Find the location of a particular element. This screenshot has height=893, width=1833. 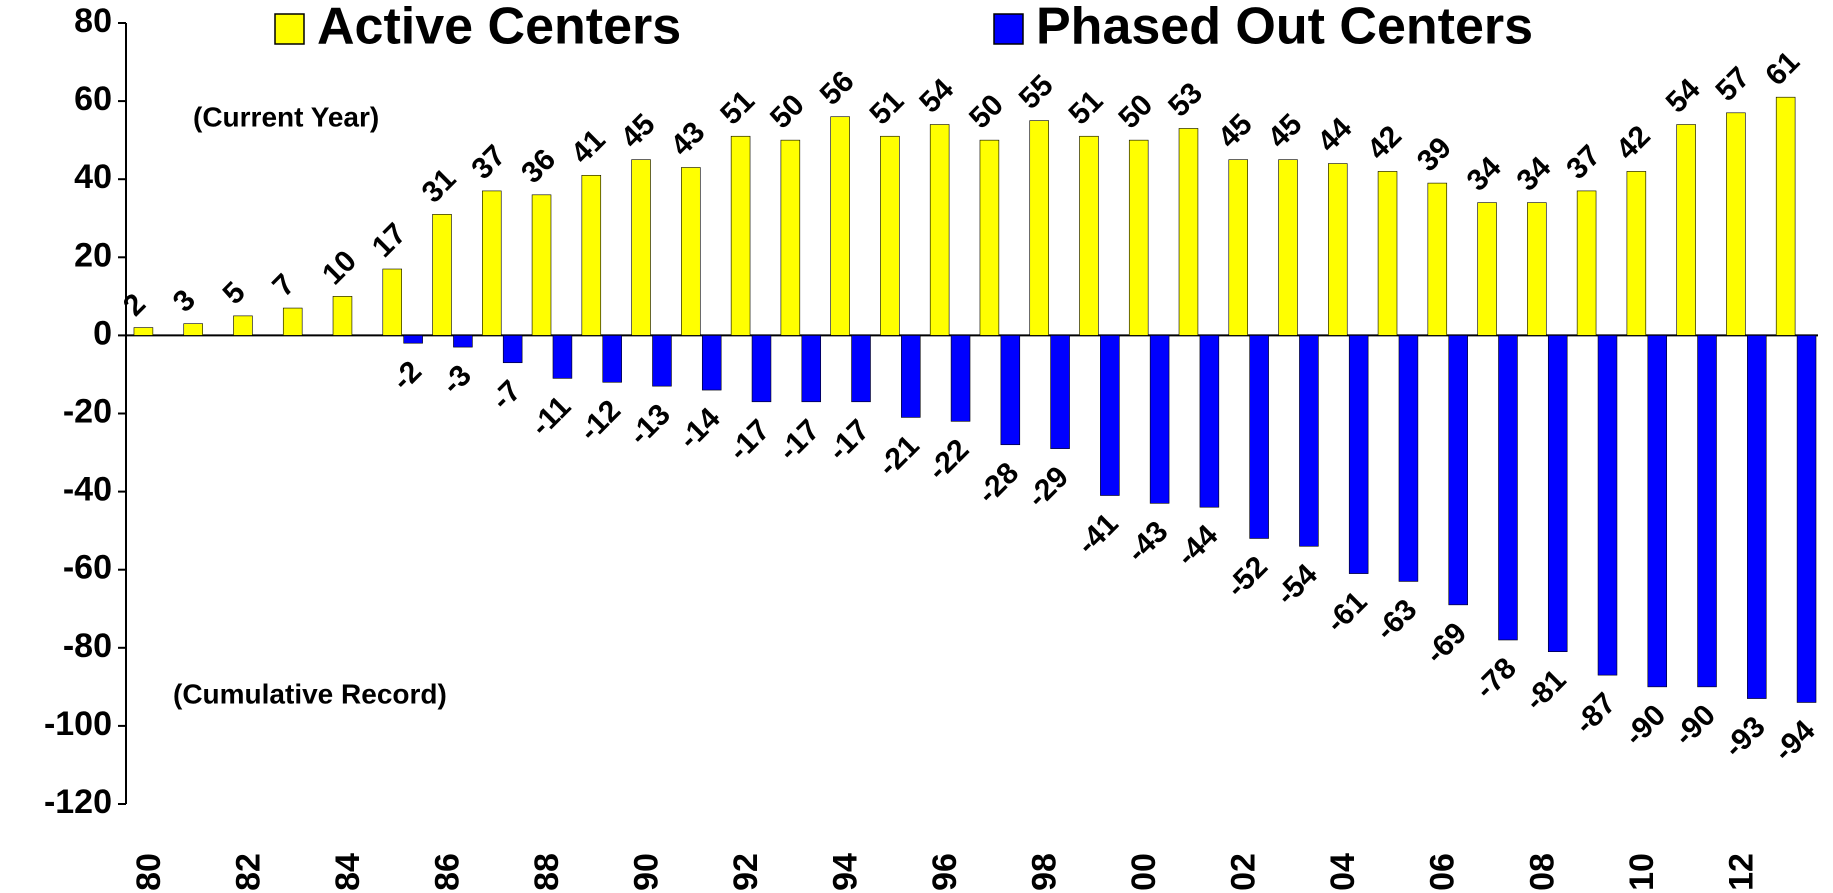

y-tick-label: -120 is located at coordinates (78, 802).